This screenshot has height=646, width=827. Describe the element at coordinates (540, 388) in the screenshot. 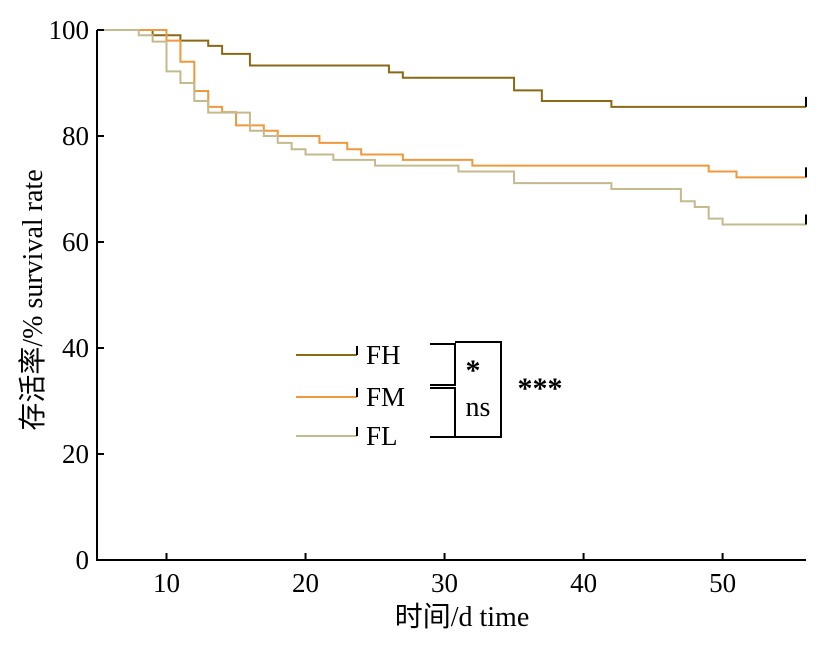

I see `sig-label-fh-fl: ***` at that location.